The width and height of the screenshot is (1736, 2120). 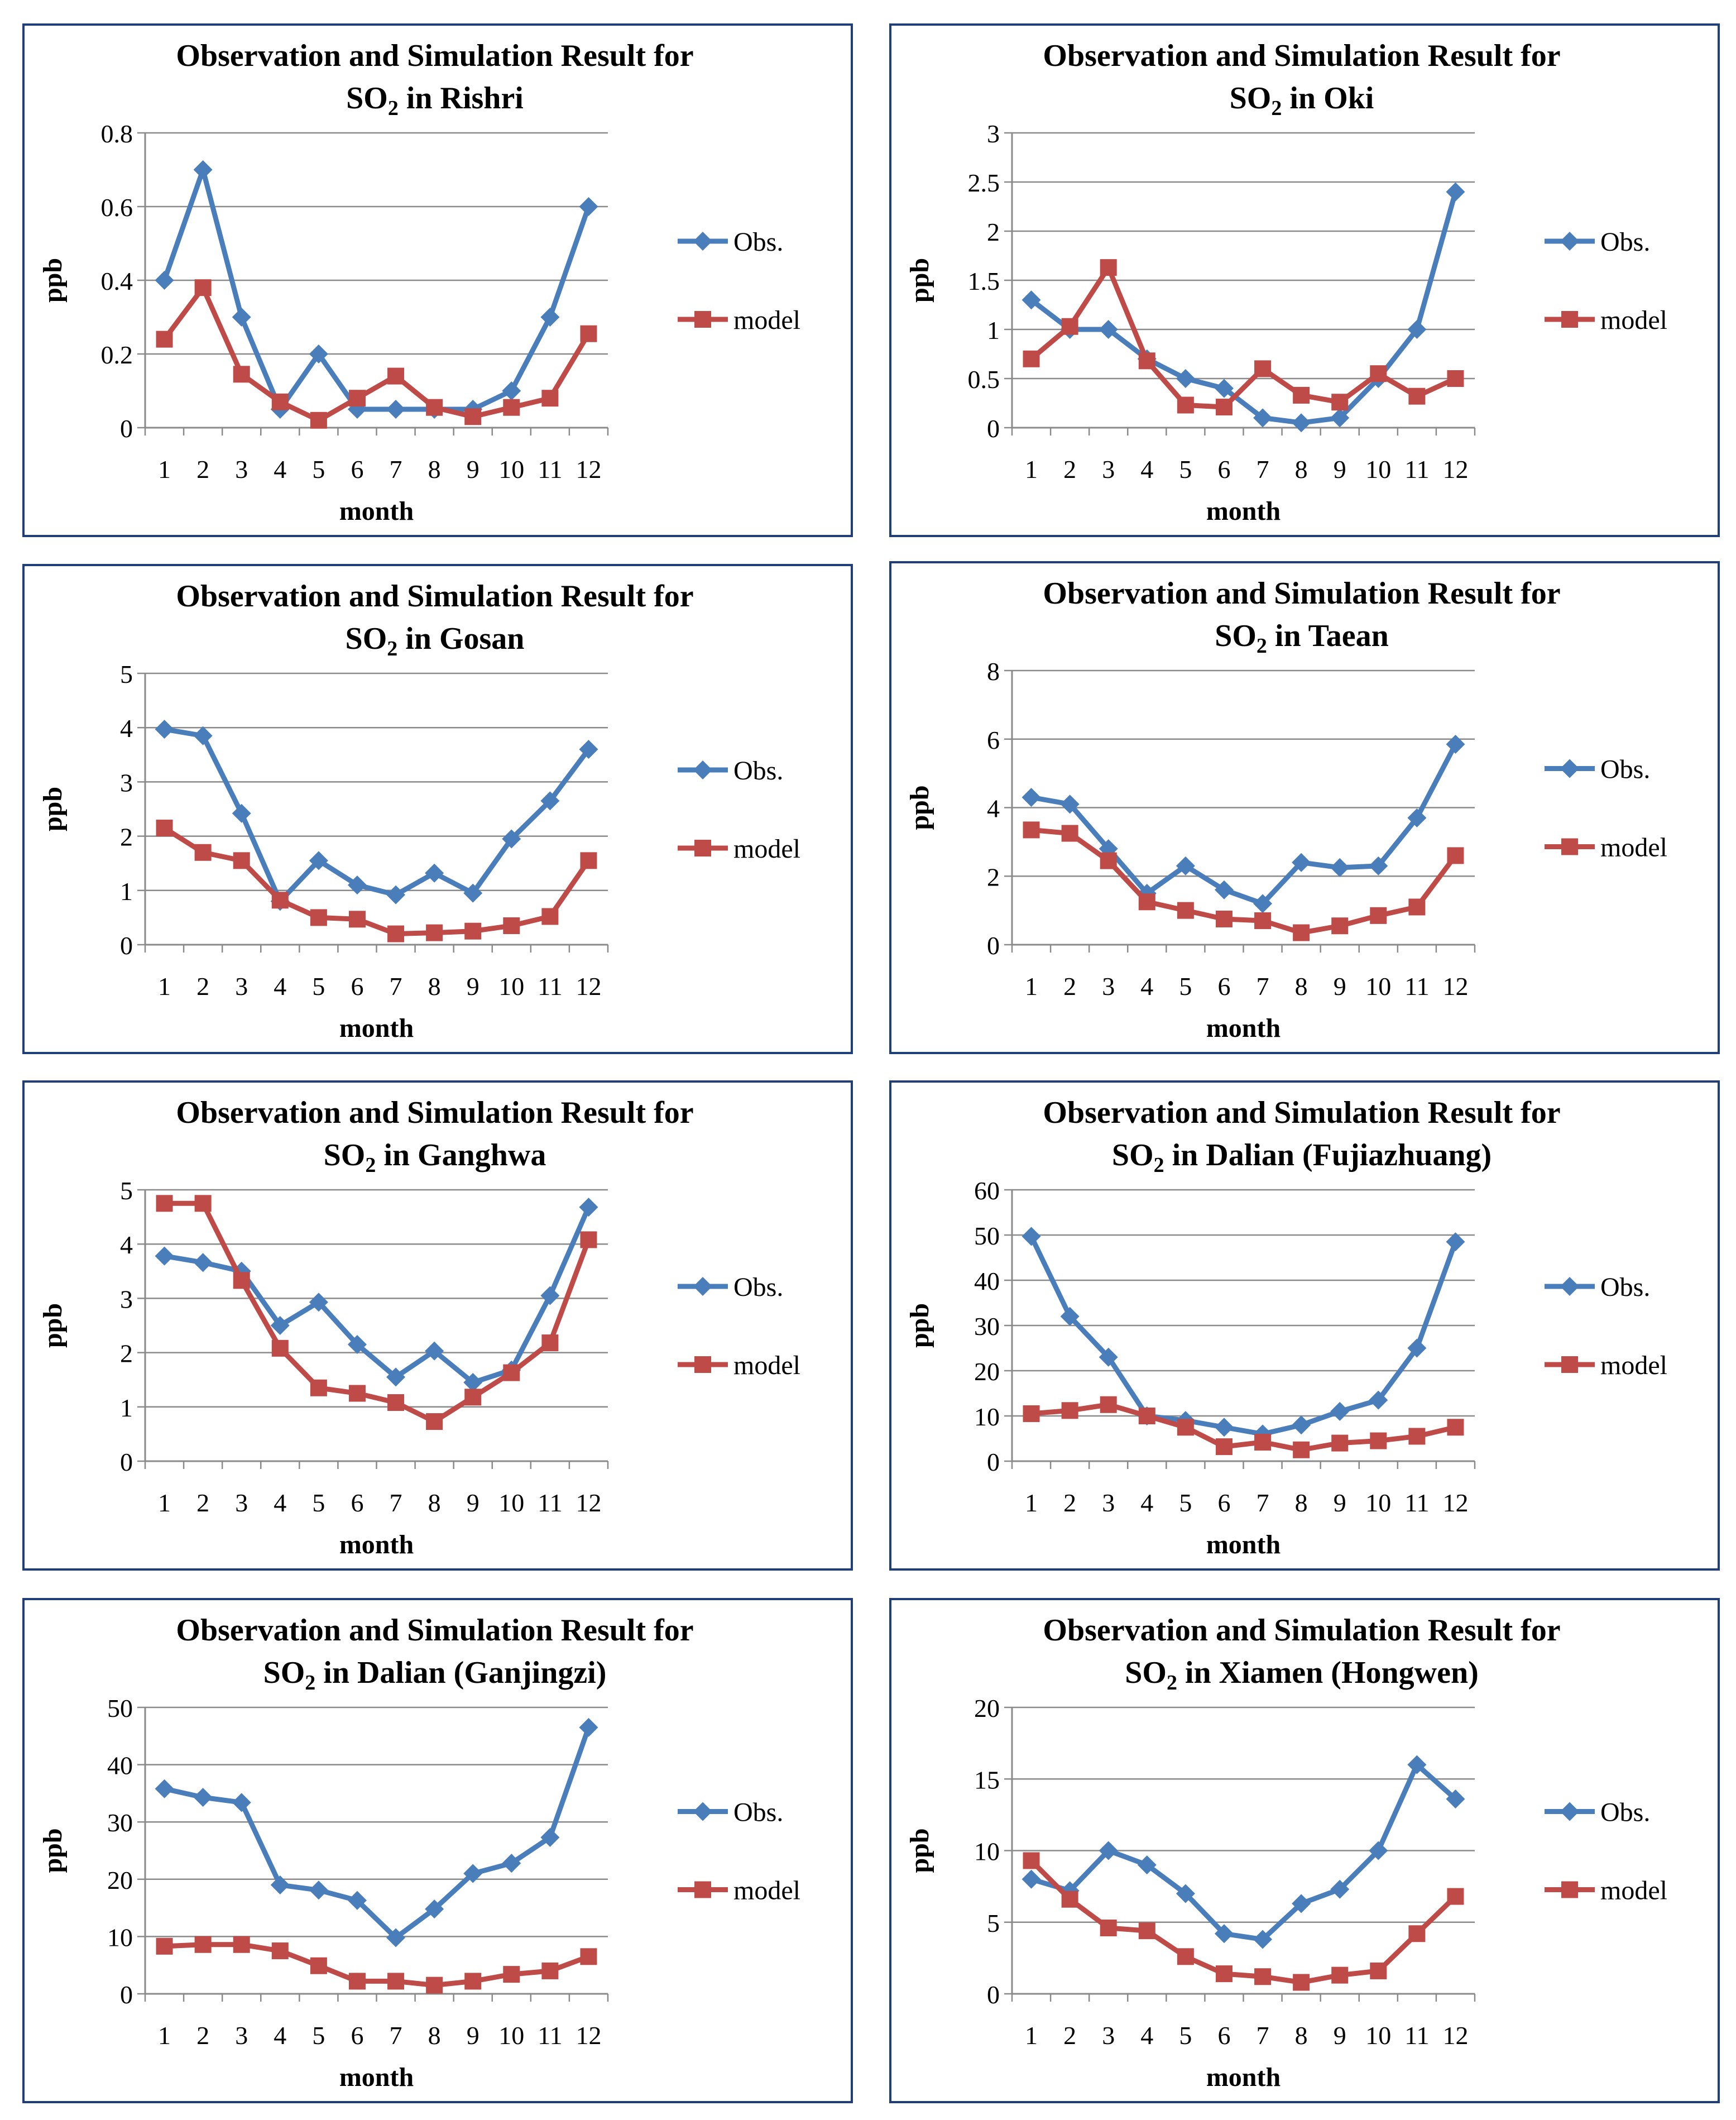 What do you see at coordinates (120, 1937) in the screenshot?
I see `y-tick-label: 10` at bounding box center [120, 1937].